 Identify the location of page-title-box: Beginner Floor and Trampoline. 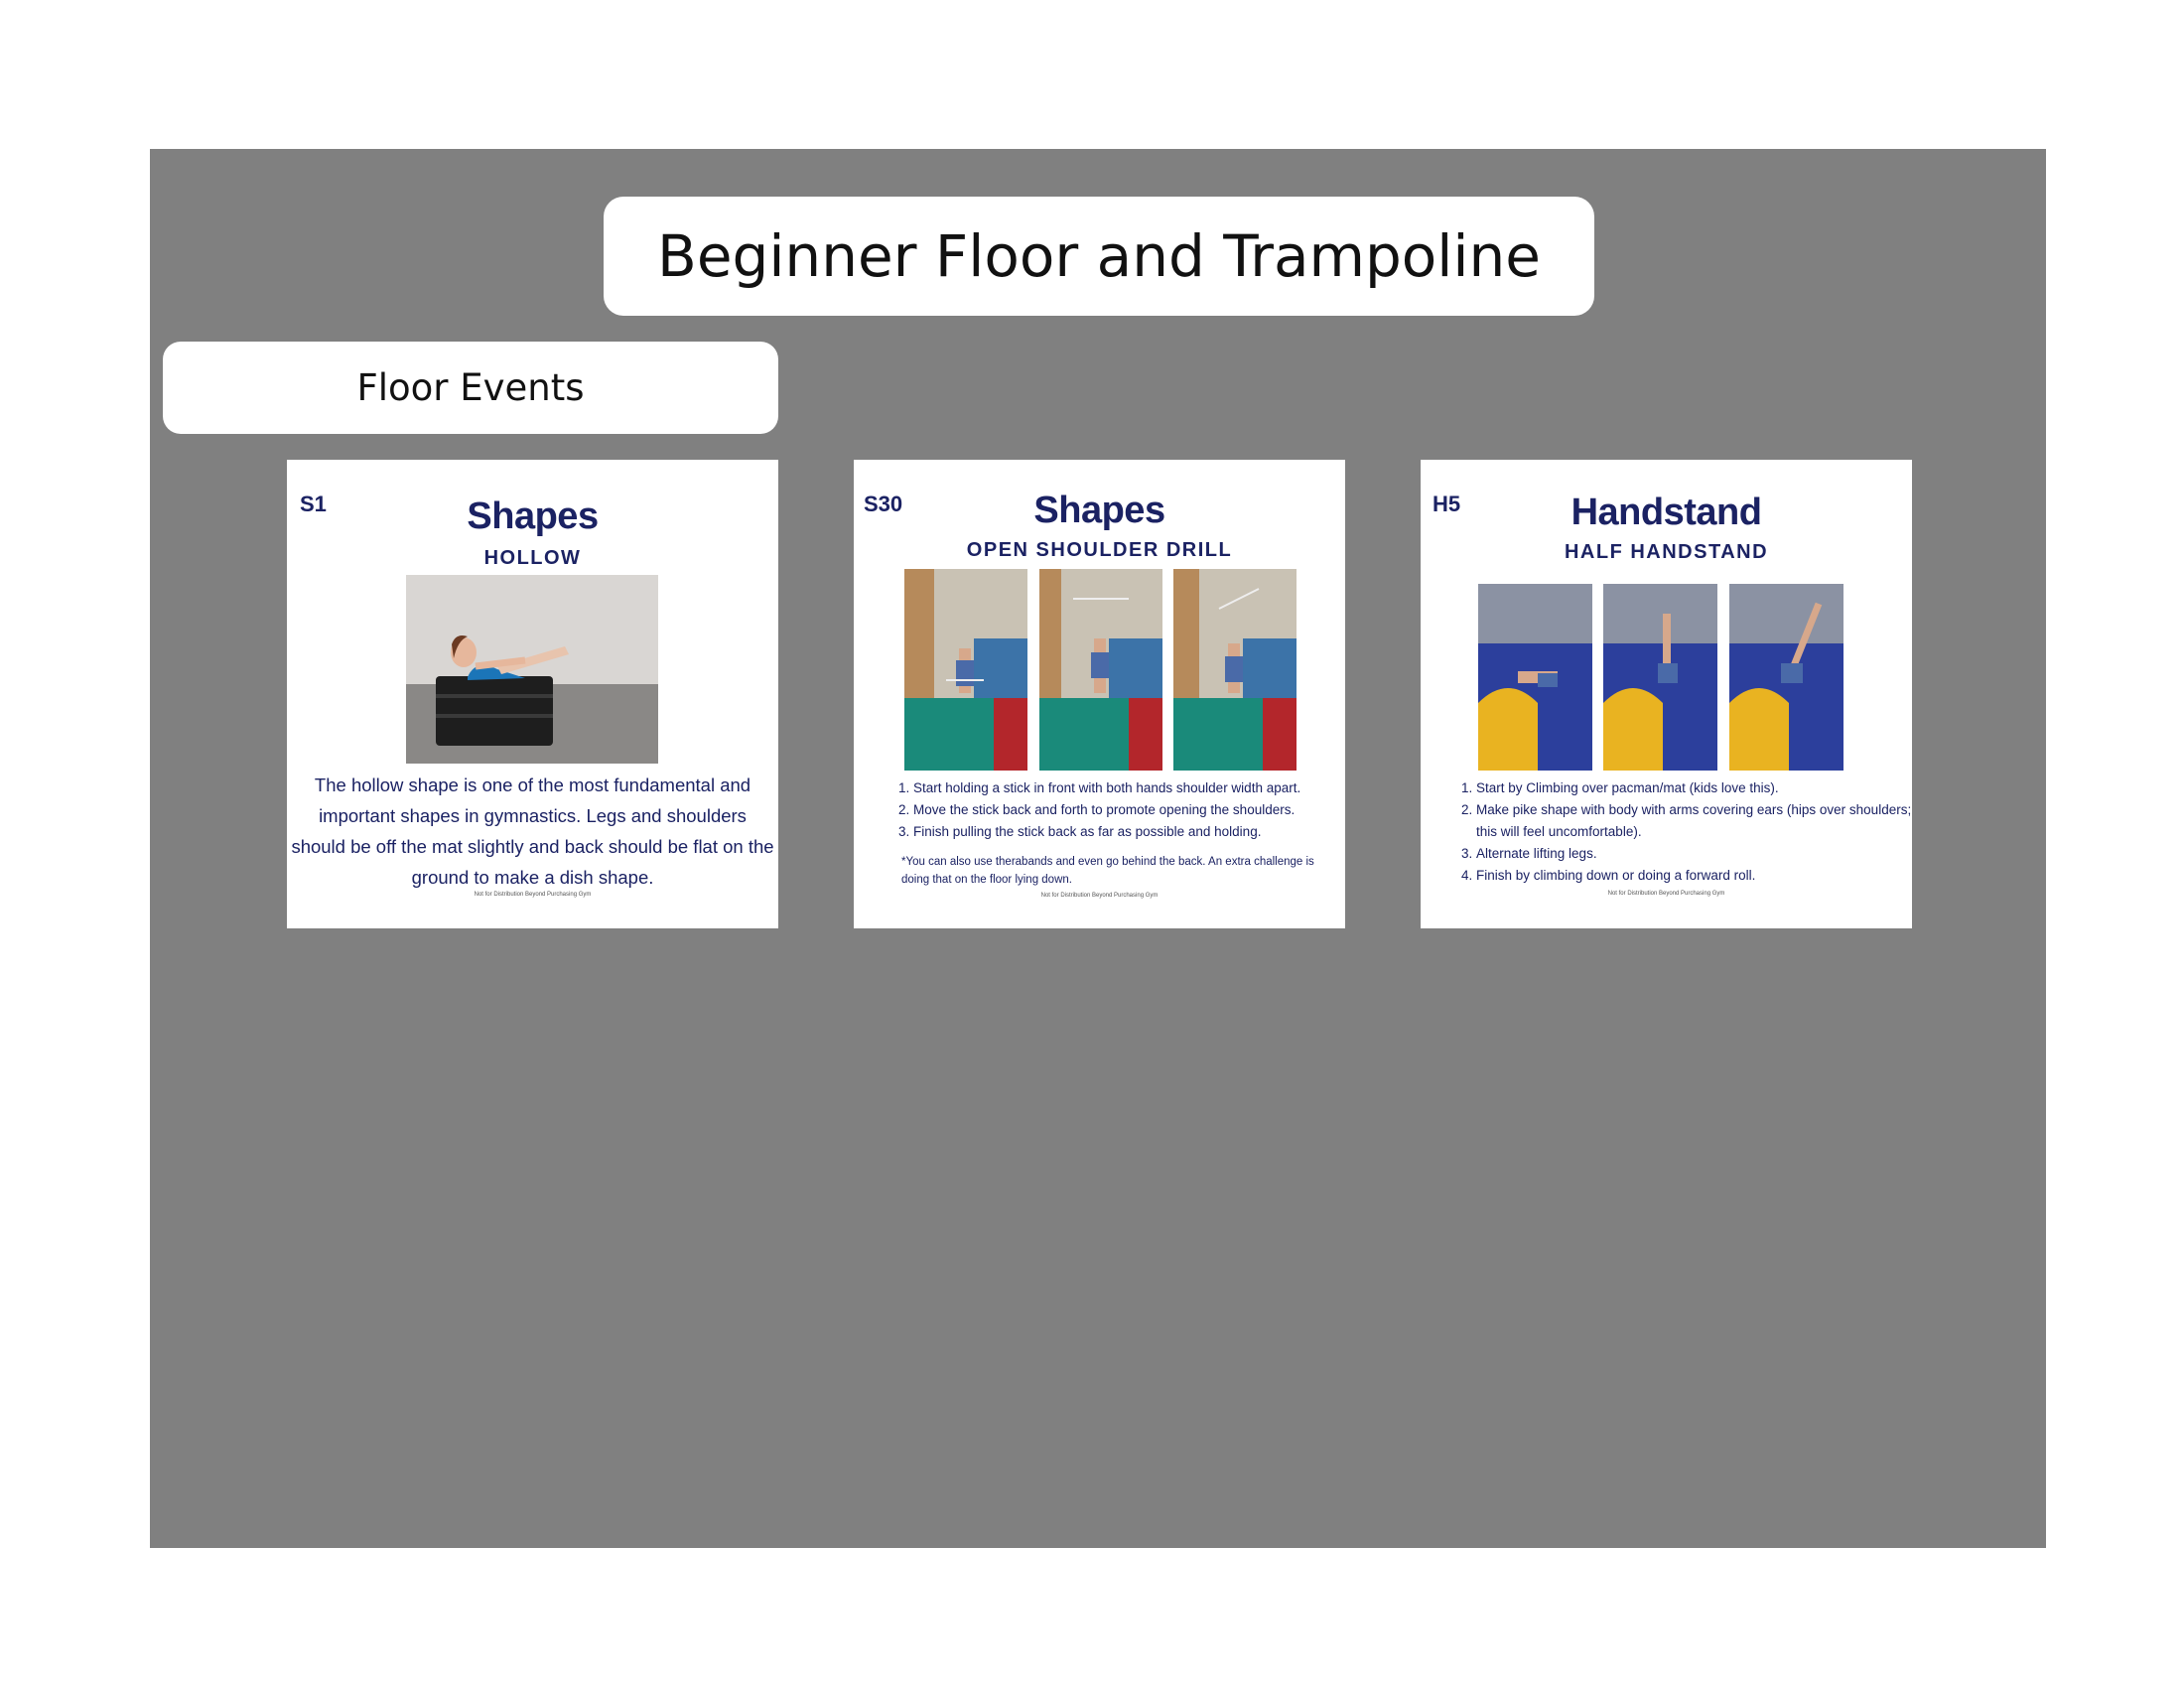
(1099, 256).